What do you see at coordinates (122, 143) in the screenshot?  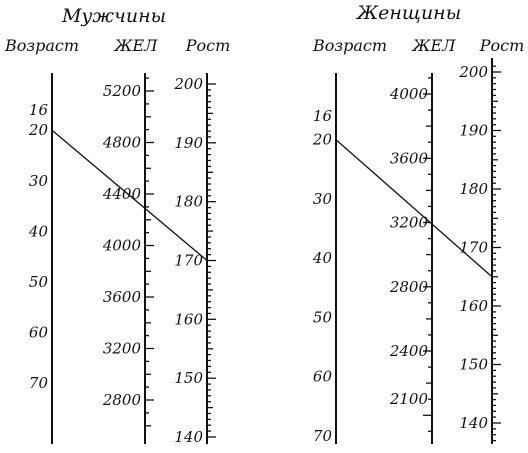 I see `scale-tick-label: 4800` at bounding box center [122, 143].